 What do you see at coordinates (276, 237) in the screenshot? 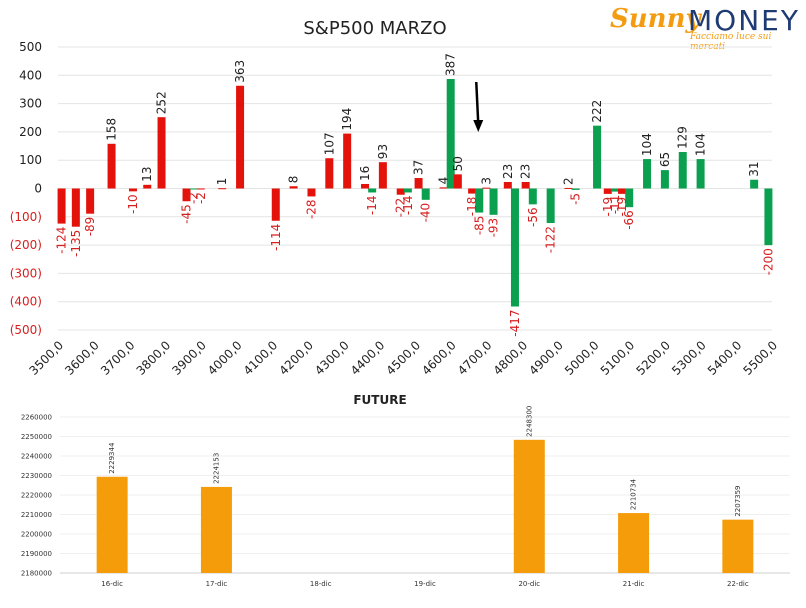
I see `bar-data-label: -114` at bounding box center [276, 237].